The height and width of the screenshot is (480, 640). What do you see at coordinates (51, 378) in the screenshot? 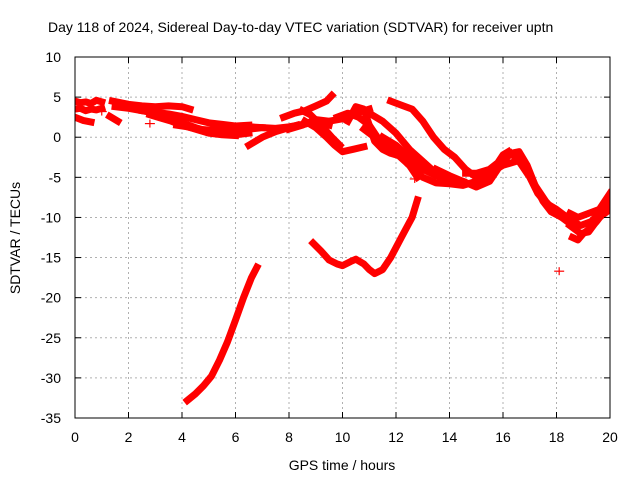
I see `y-tick-label: -30` at bounding box center [51, 378].